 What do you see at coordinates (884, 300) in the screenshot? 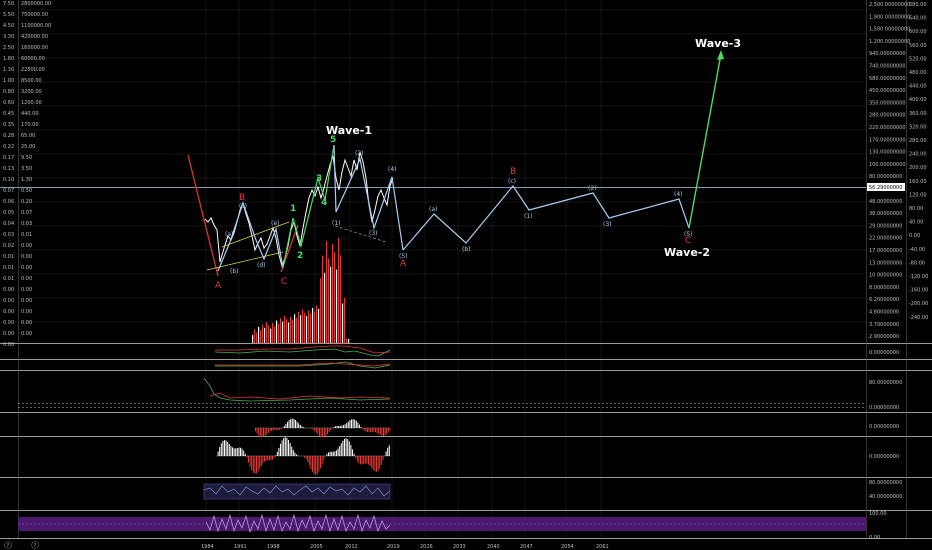
I see `right-axis-label: 6.20000000` at bounding box center [884, 300].